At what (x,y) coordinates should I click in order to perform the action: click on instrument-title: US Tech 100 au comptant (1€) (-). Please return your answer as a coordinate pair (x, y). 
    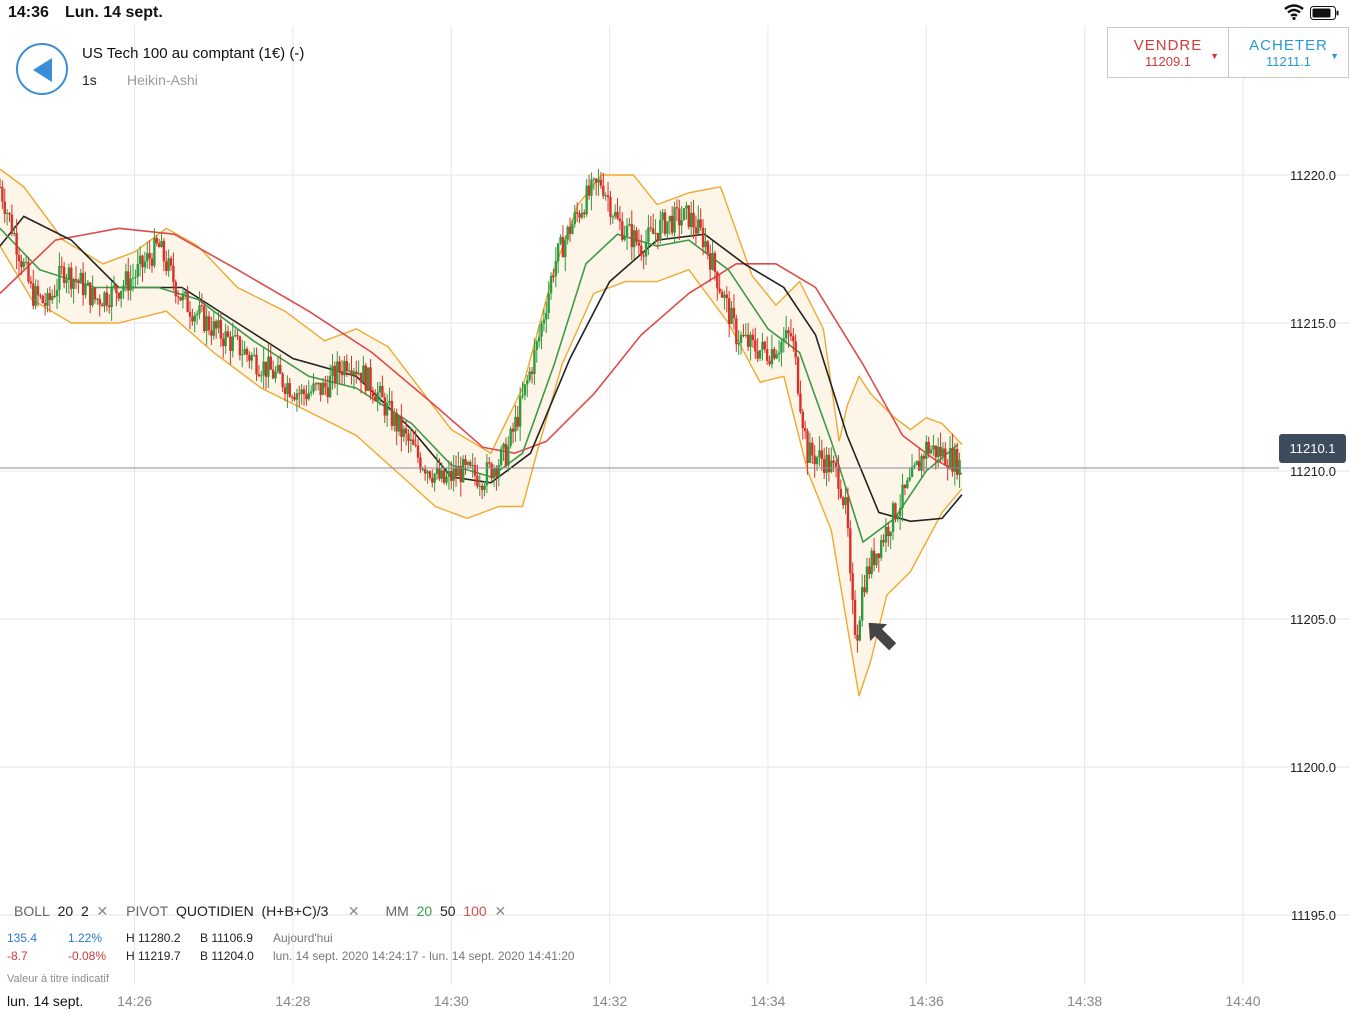
    Looking at the image, I should click on (193, 53).